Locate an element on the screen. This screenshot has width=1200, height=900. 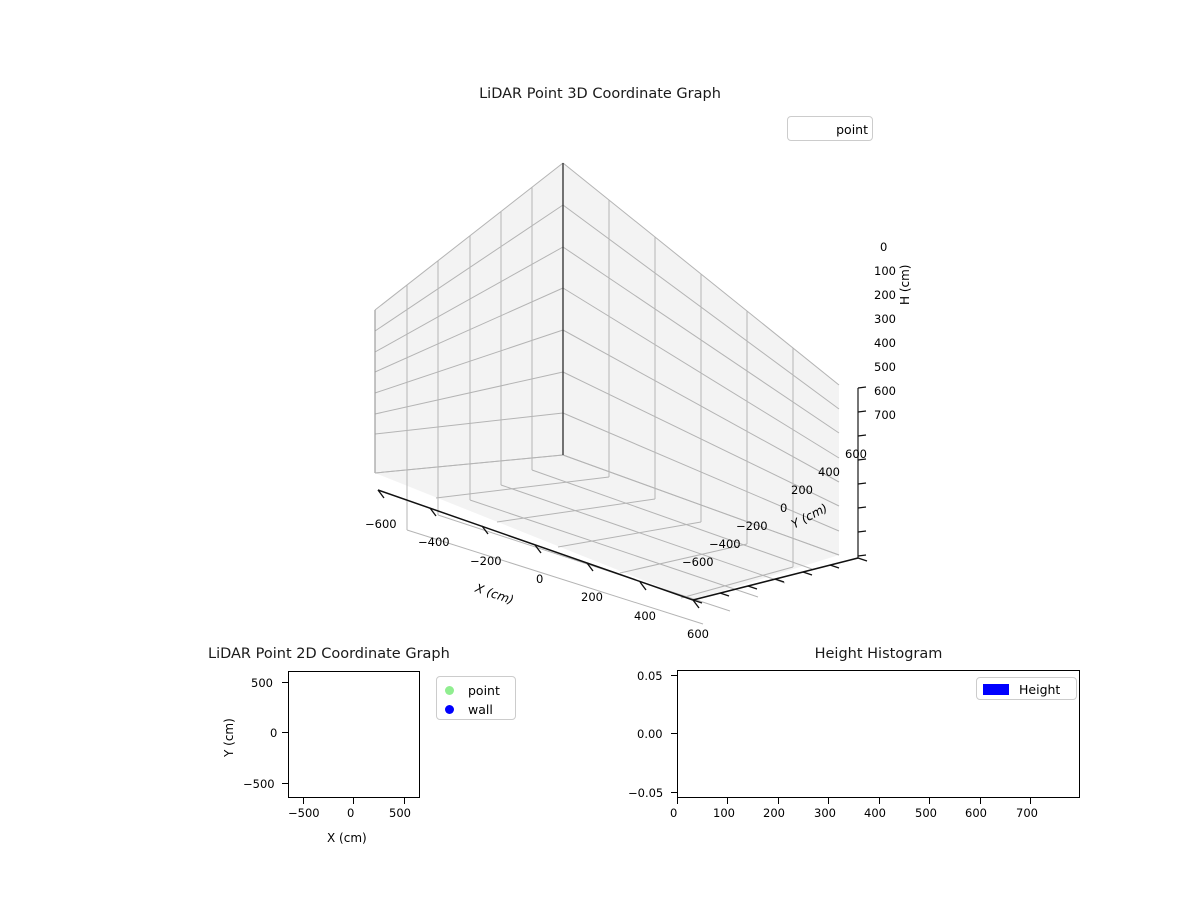
axis3d-z-tick: 400 is located at coordinates (885, 343).